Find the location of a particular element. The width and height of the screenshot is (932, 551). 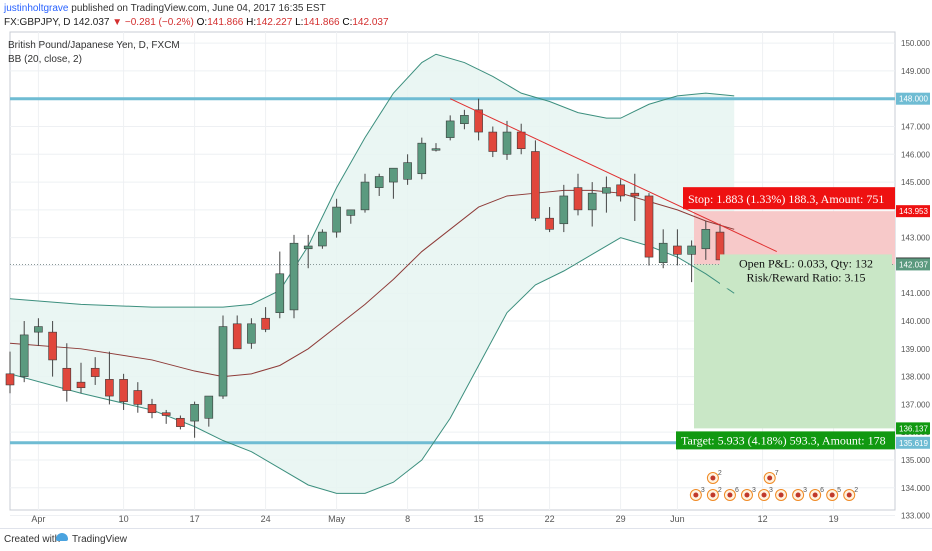

created-with-label: Created with is located at coordinates (32, 539).